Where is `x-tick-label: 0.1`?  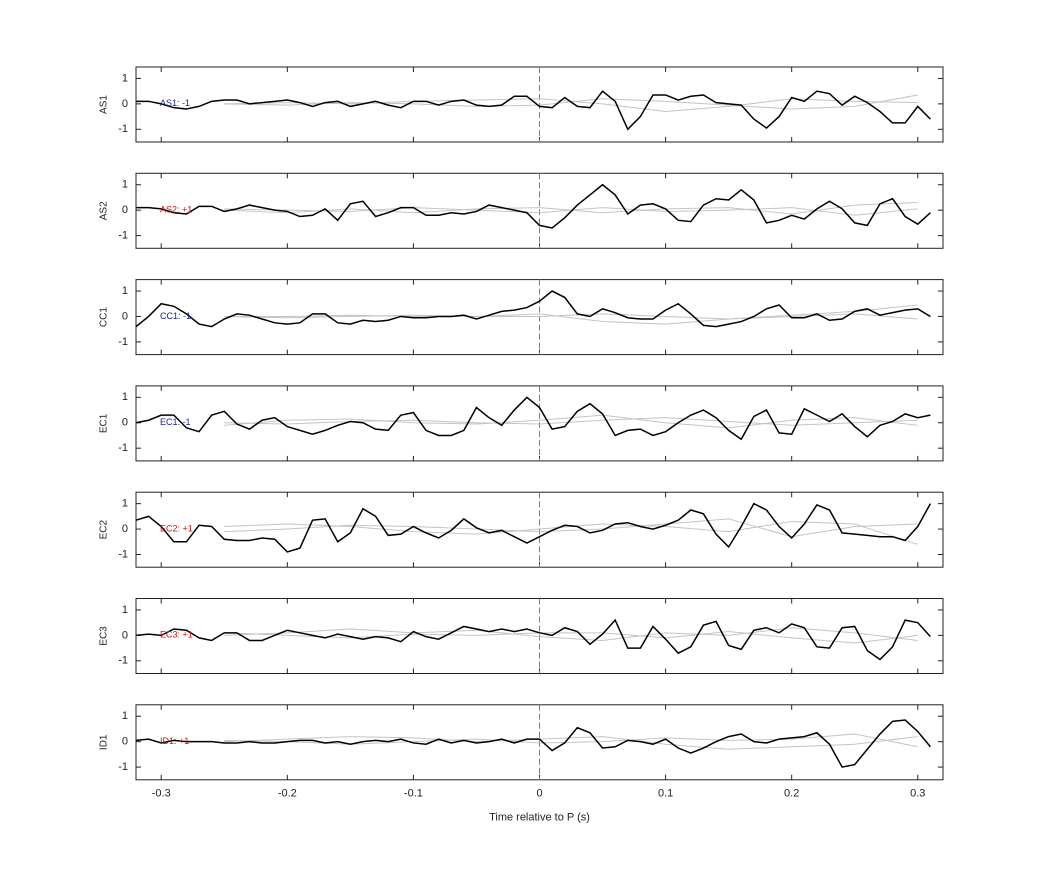 x-tick-label: 0.1 is located at coordinates (665, 794).